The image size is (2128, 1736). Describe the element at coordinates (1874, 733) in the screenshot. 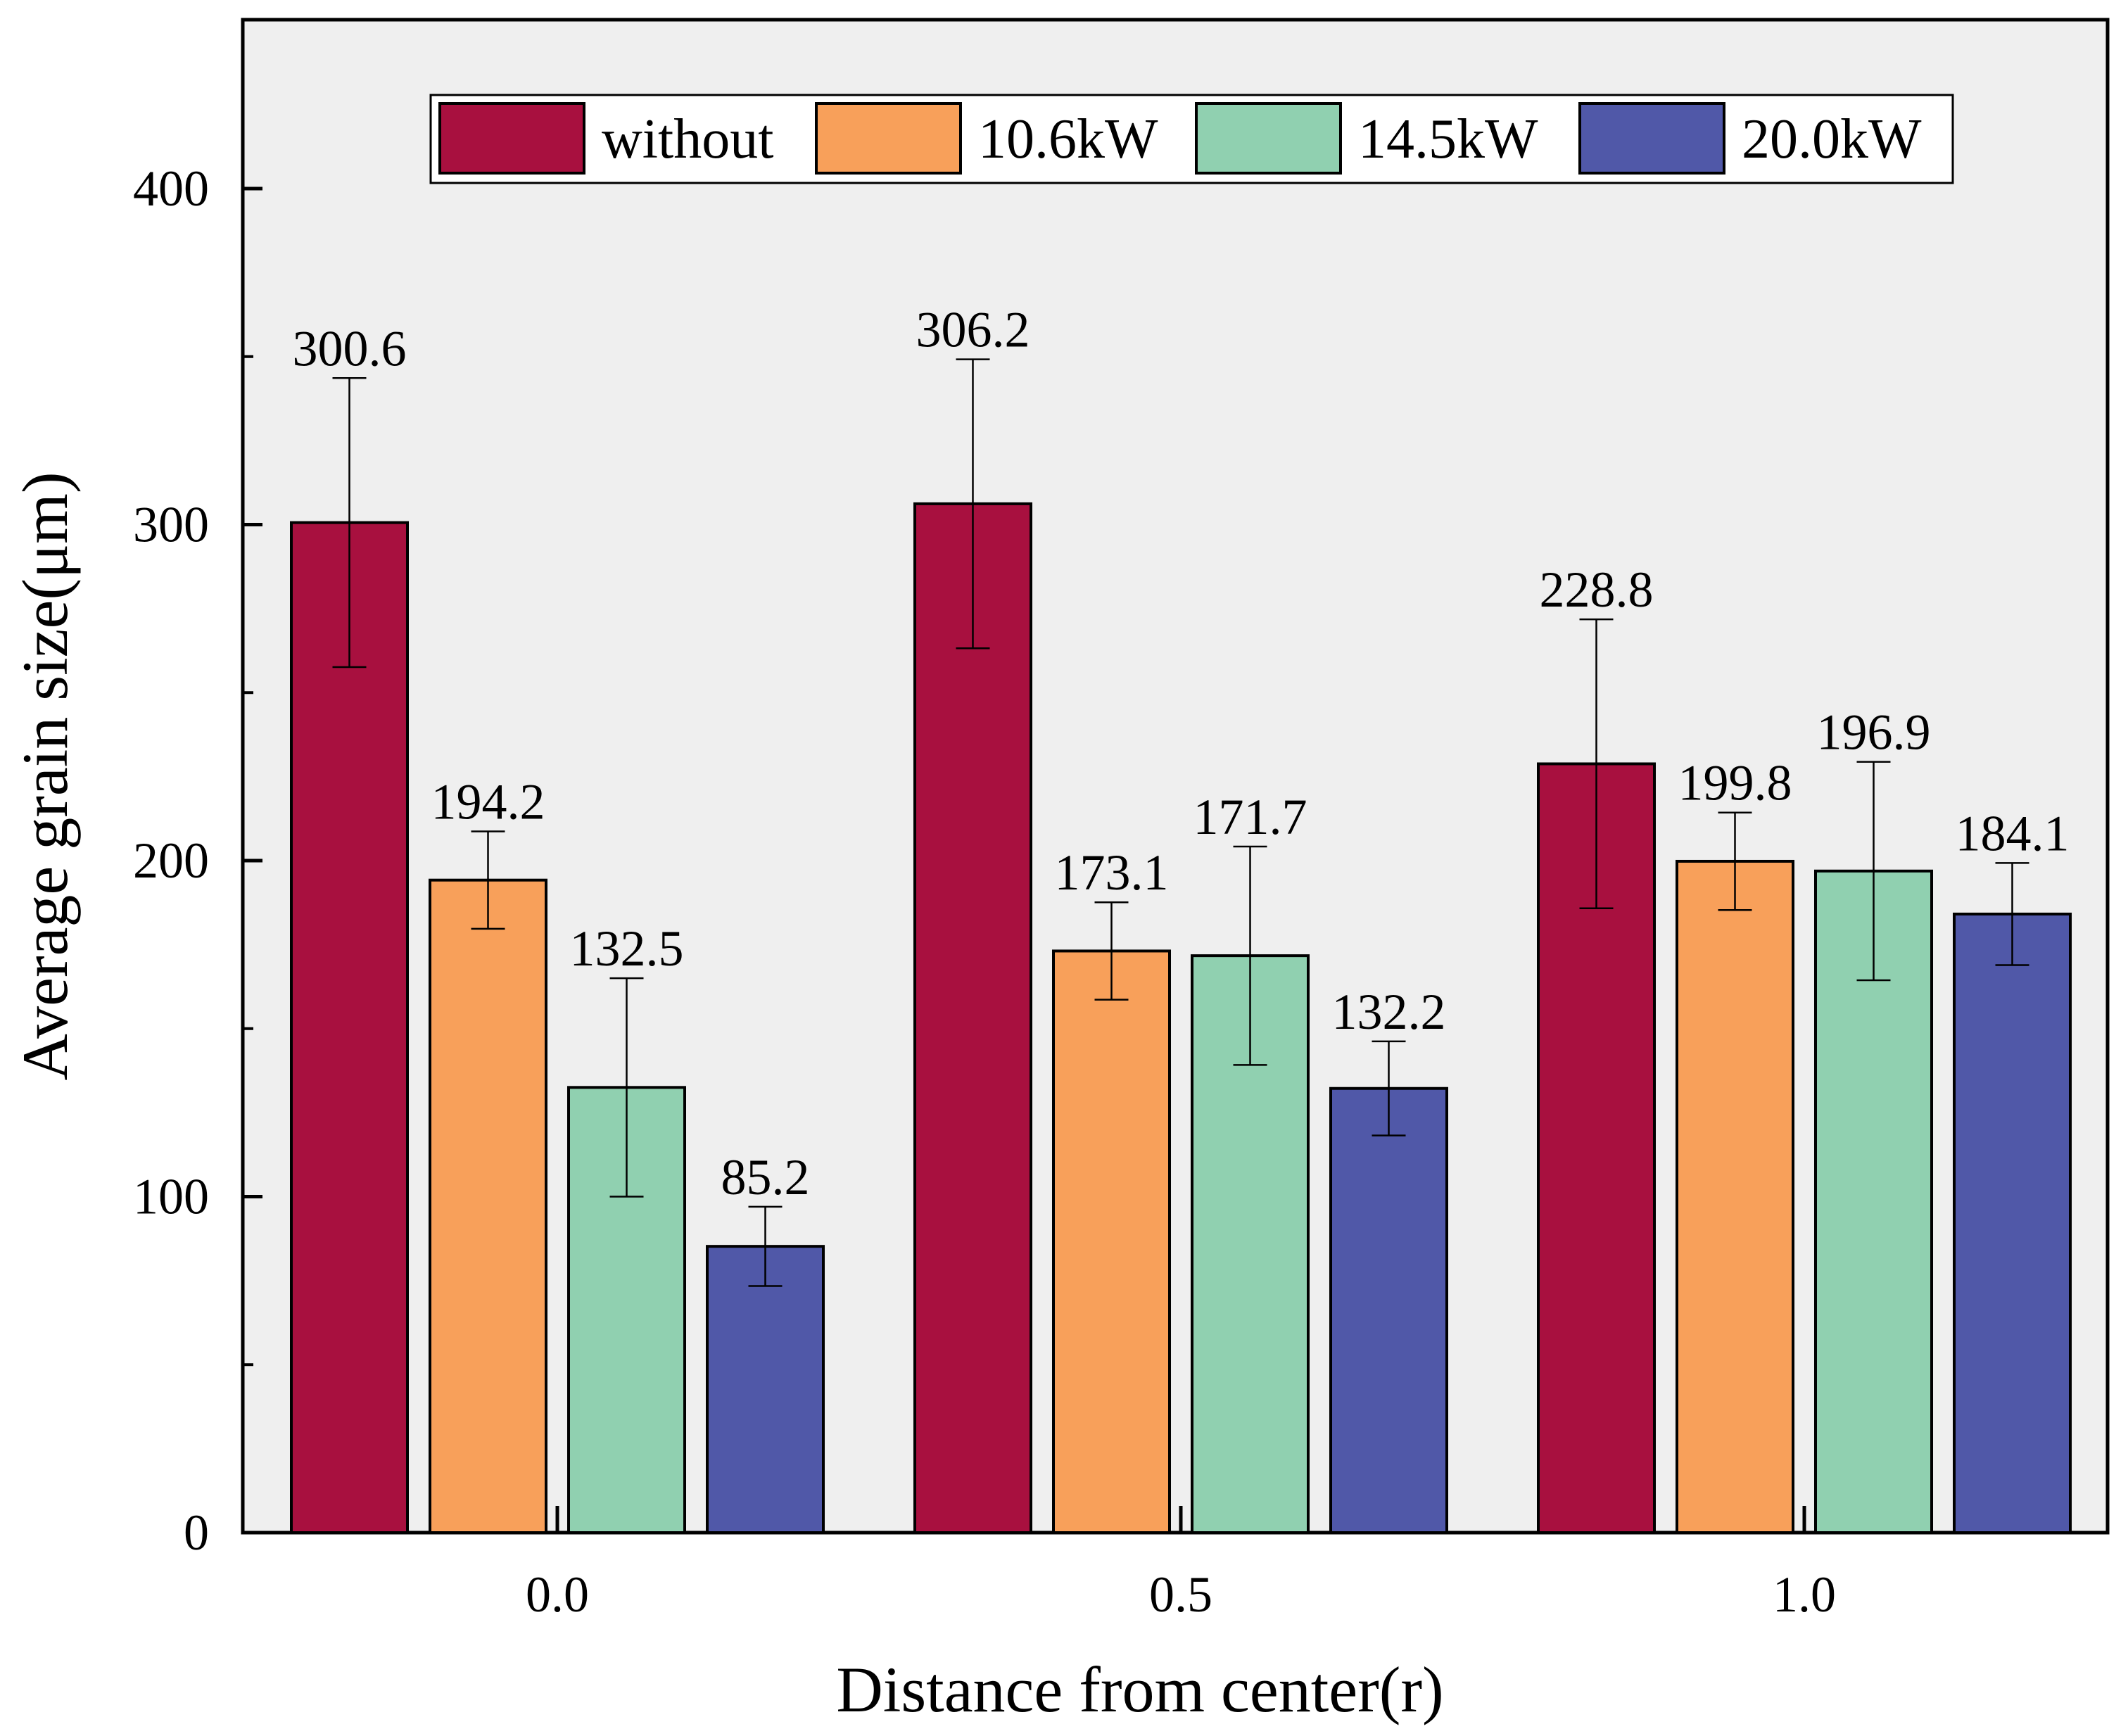

I see `data-label: 196.9` at that location.